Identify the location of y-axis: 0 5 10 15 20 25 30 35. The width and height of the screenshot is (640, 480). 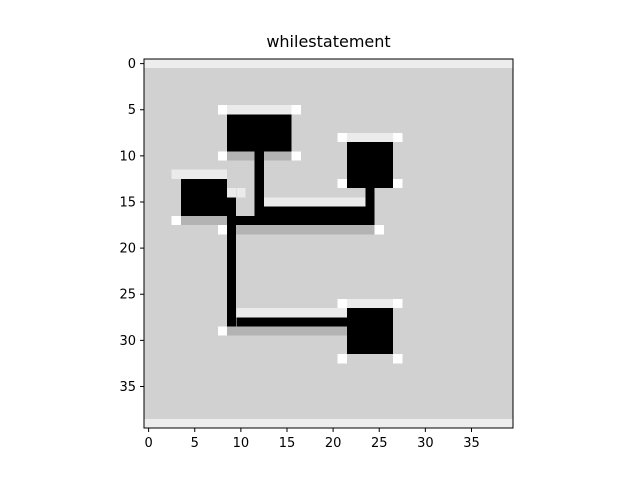
(131, 226).